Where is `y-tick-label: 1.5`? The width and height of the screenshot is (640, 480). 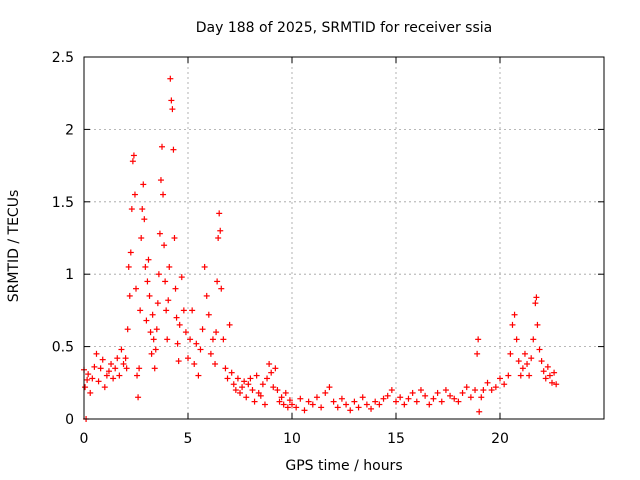 y-tick-label: 1.5 is located at coordinates (63, 203).